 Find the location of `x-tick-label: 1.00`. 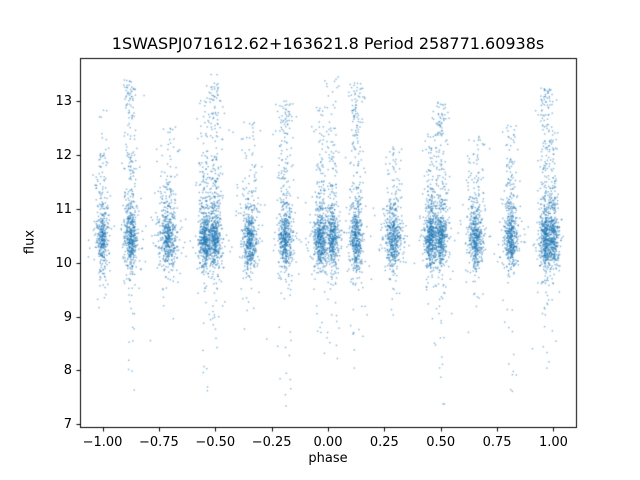

x-tick-label: 1.00 is located at coordinates (553, 442).